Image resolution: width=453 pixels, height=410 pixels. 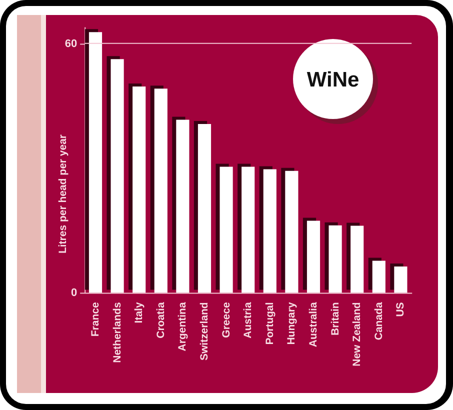 What do you see at coordinates (314, 325) in the screenshot?
I see `x-tick-label: Australia` at bounding box center [314, 325].